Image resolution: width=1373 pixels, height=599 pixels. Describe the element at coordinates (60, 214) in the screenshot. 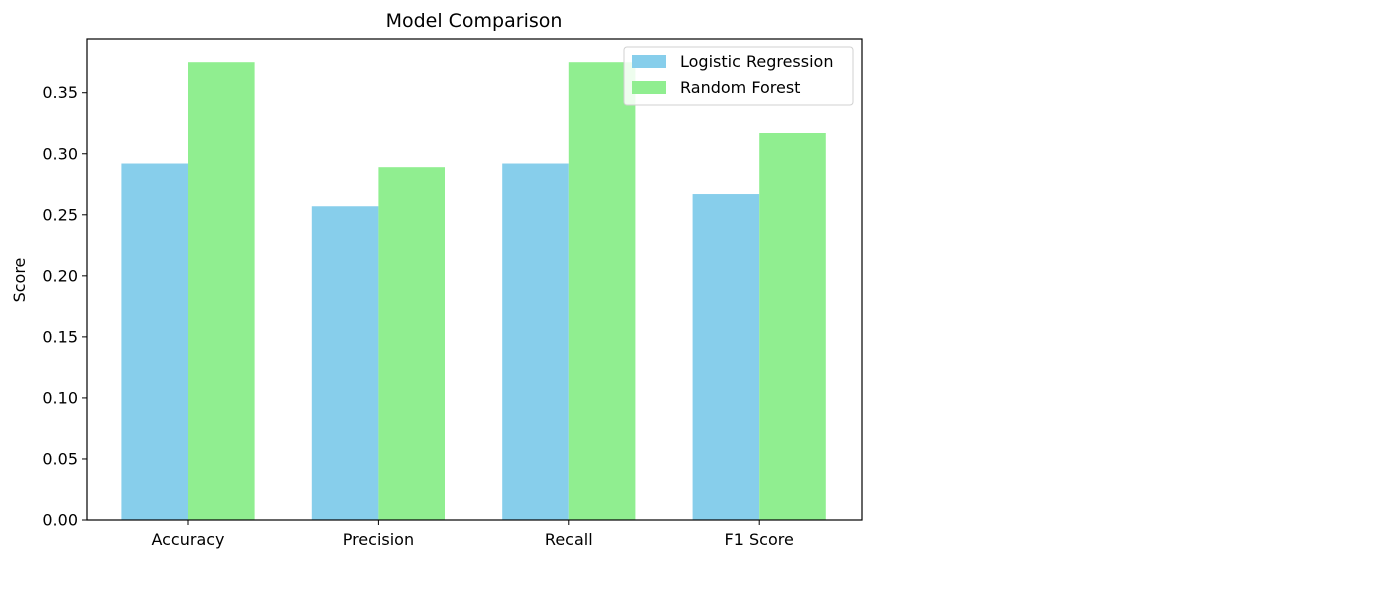

I see `y-tick-label: 0.25` at that location.